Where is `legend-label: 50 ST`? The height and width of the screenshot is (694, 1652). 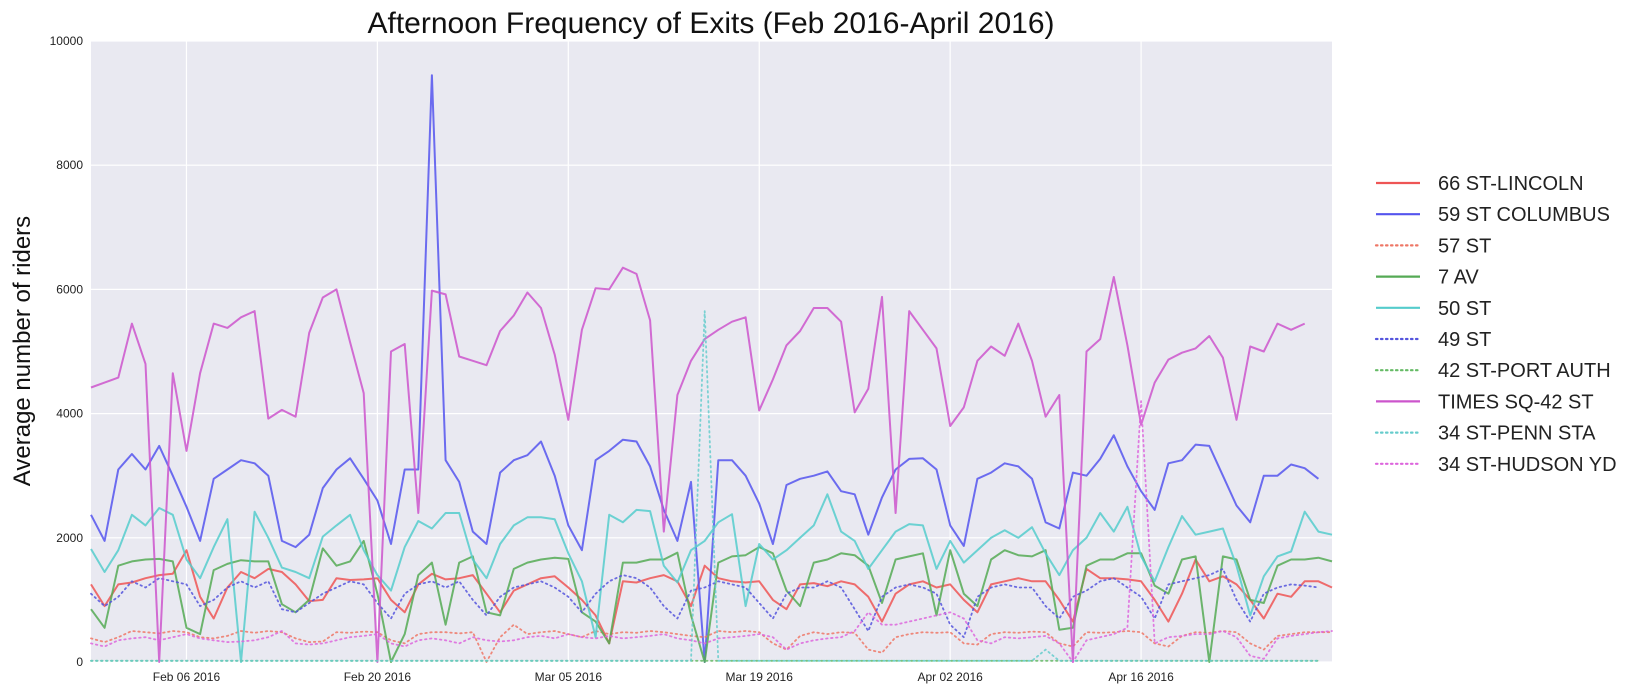
legend-label: 50 ST is located at coordinates (1464, 309).